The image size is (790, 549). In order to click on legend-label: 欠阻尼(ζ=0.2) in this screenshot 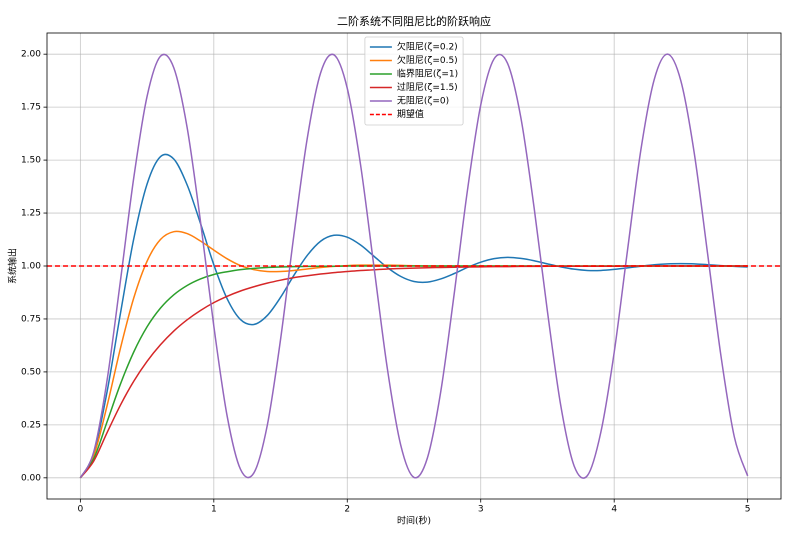, I will do `click(427, 47)`.